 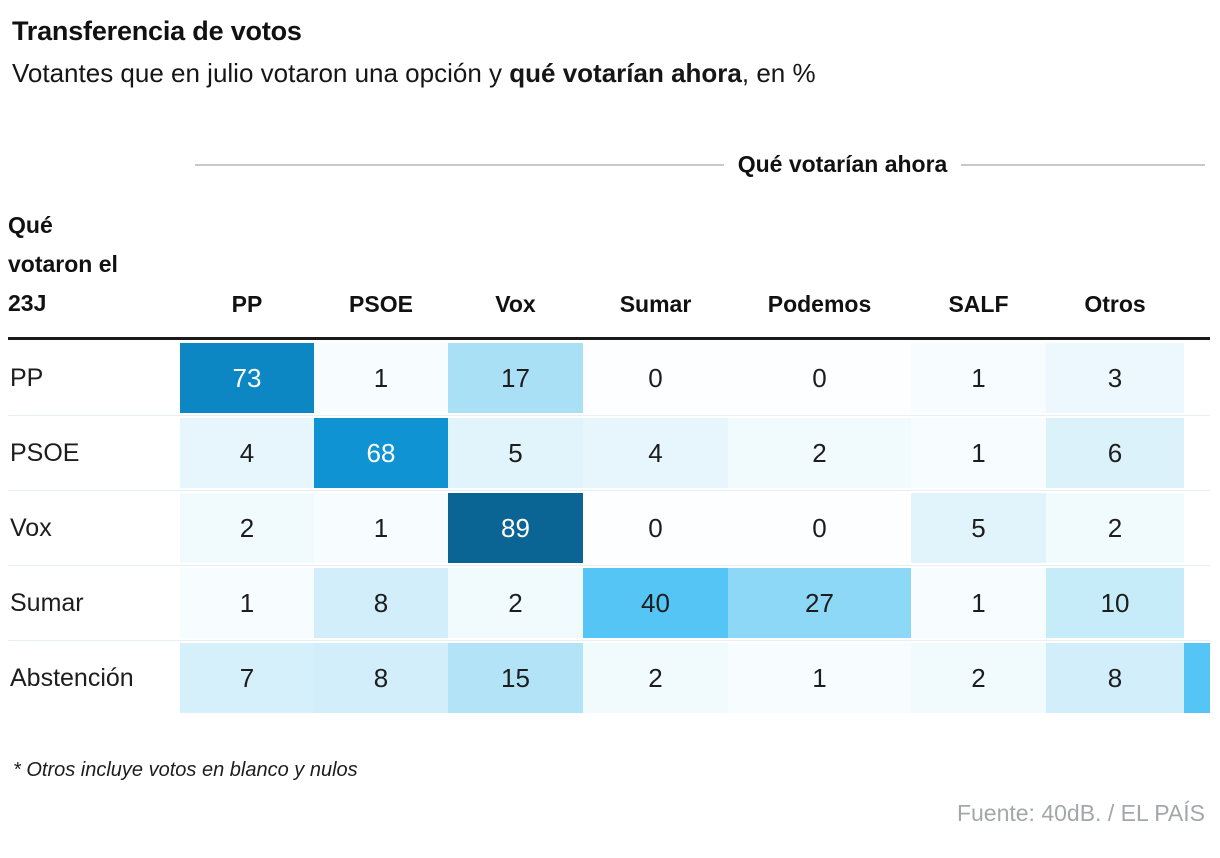 What do you see at coordinates (1115, 603) in the screenshot?
I see `heat-cell-sumar-otros: 10` at bounding box center [1115, 603].